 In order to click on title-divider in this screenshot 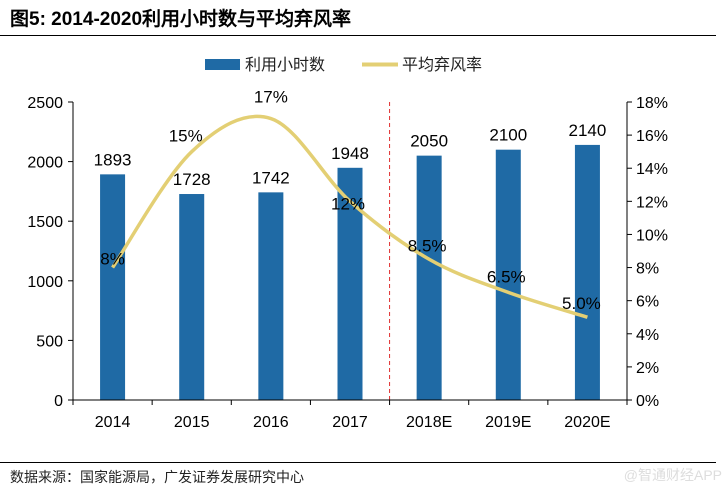, I will do `click(358, 35)`.